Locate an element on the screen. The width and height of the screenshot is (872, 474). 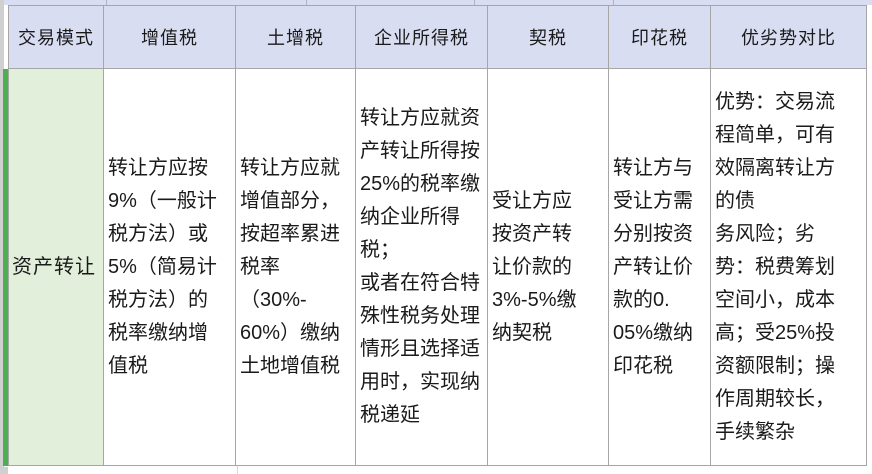
cell-land-appreciation-tax: 转让方应就 增值部分， 按超率累进 税率 （30%- 60%）缴纳 土地增值税 is located at coordinates (296, 267).